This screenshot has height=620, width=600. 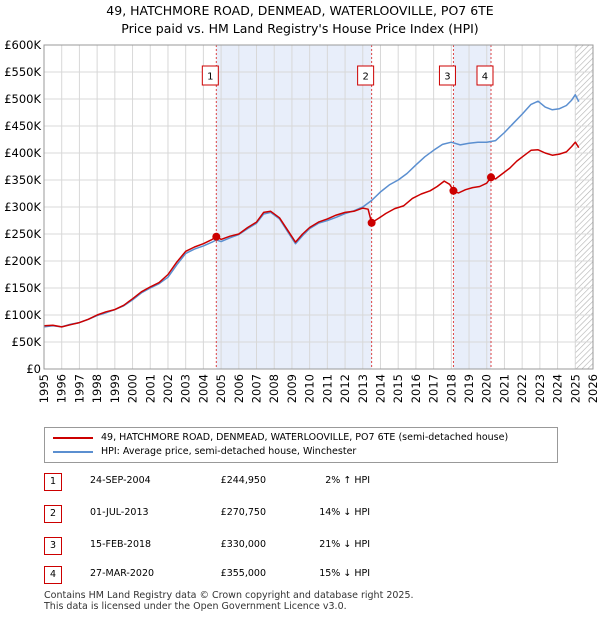 What do you see at coordinates (119, 512) in the screenshot?
I see `transaction-date: 01-JUL-2013` at bounding box center [119, 512].